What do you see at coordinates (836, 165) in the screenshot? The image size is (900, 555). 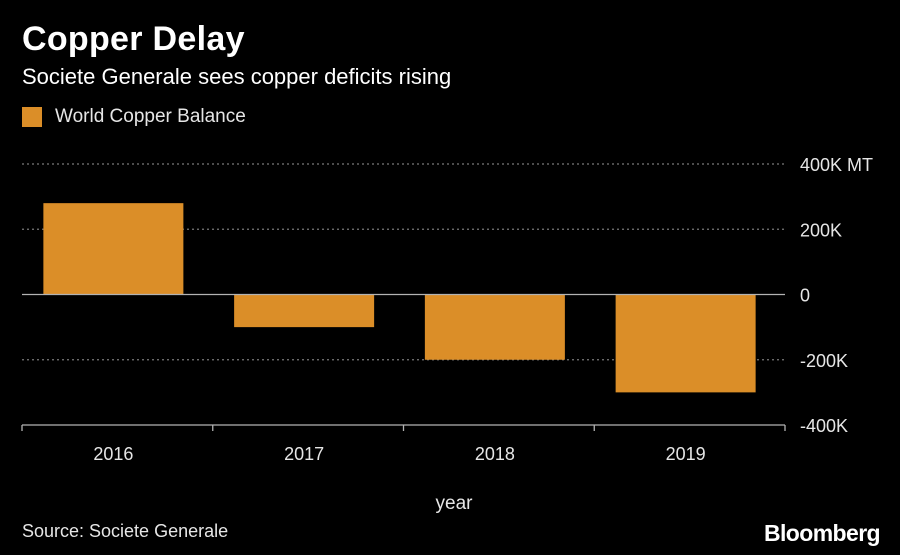 I see `y-tick-label: 400K MT` at bounding box center [836, 165].